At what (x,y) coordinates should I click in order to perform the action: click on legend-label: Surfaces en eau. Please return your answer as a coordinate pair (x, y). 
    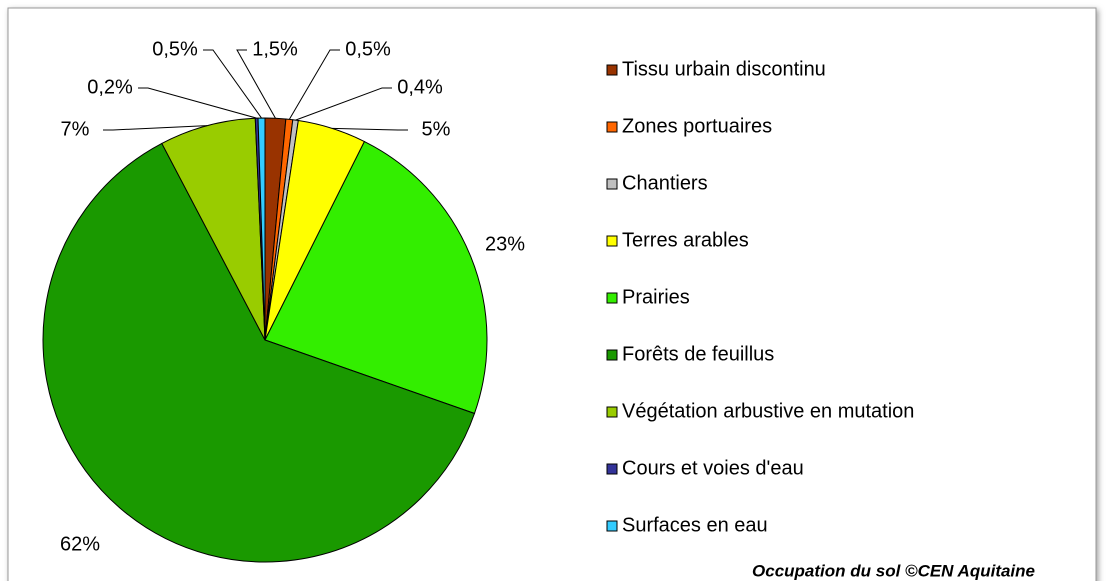
    Looking at the image, I should click on (695, 525).